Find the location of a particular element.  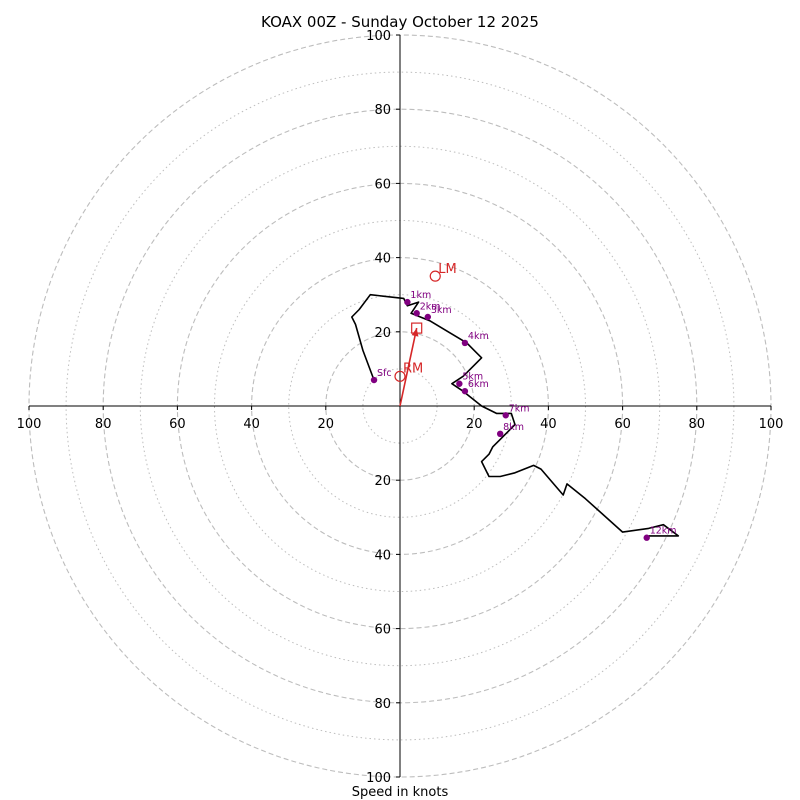

height-marker-2km is located at coordinates (416, 313).